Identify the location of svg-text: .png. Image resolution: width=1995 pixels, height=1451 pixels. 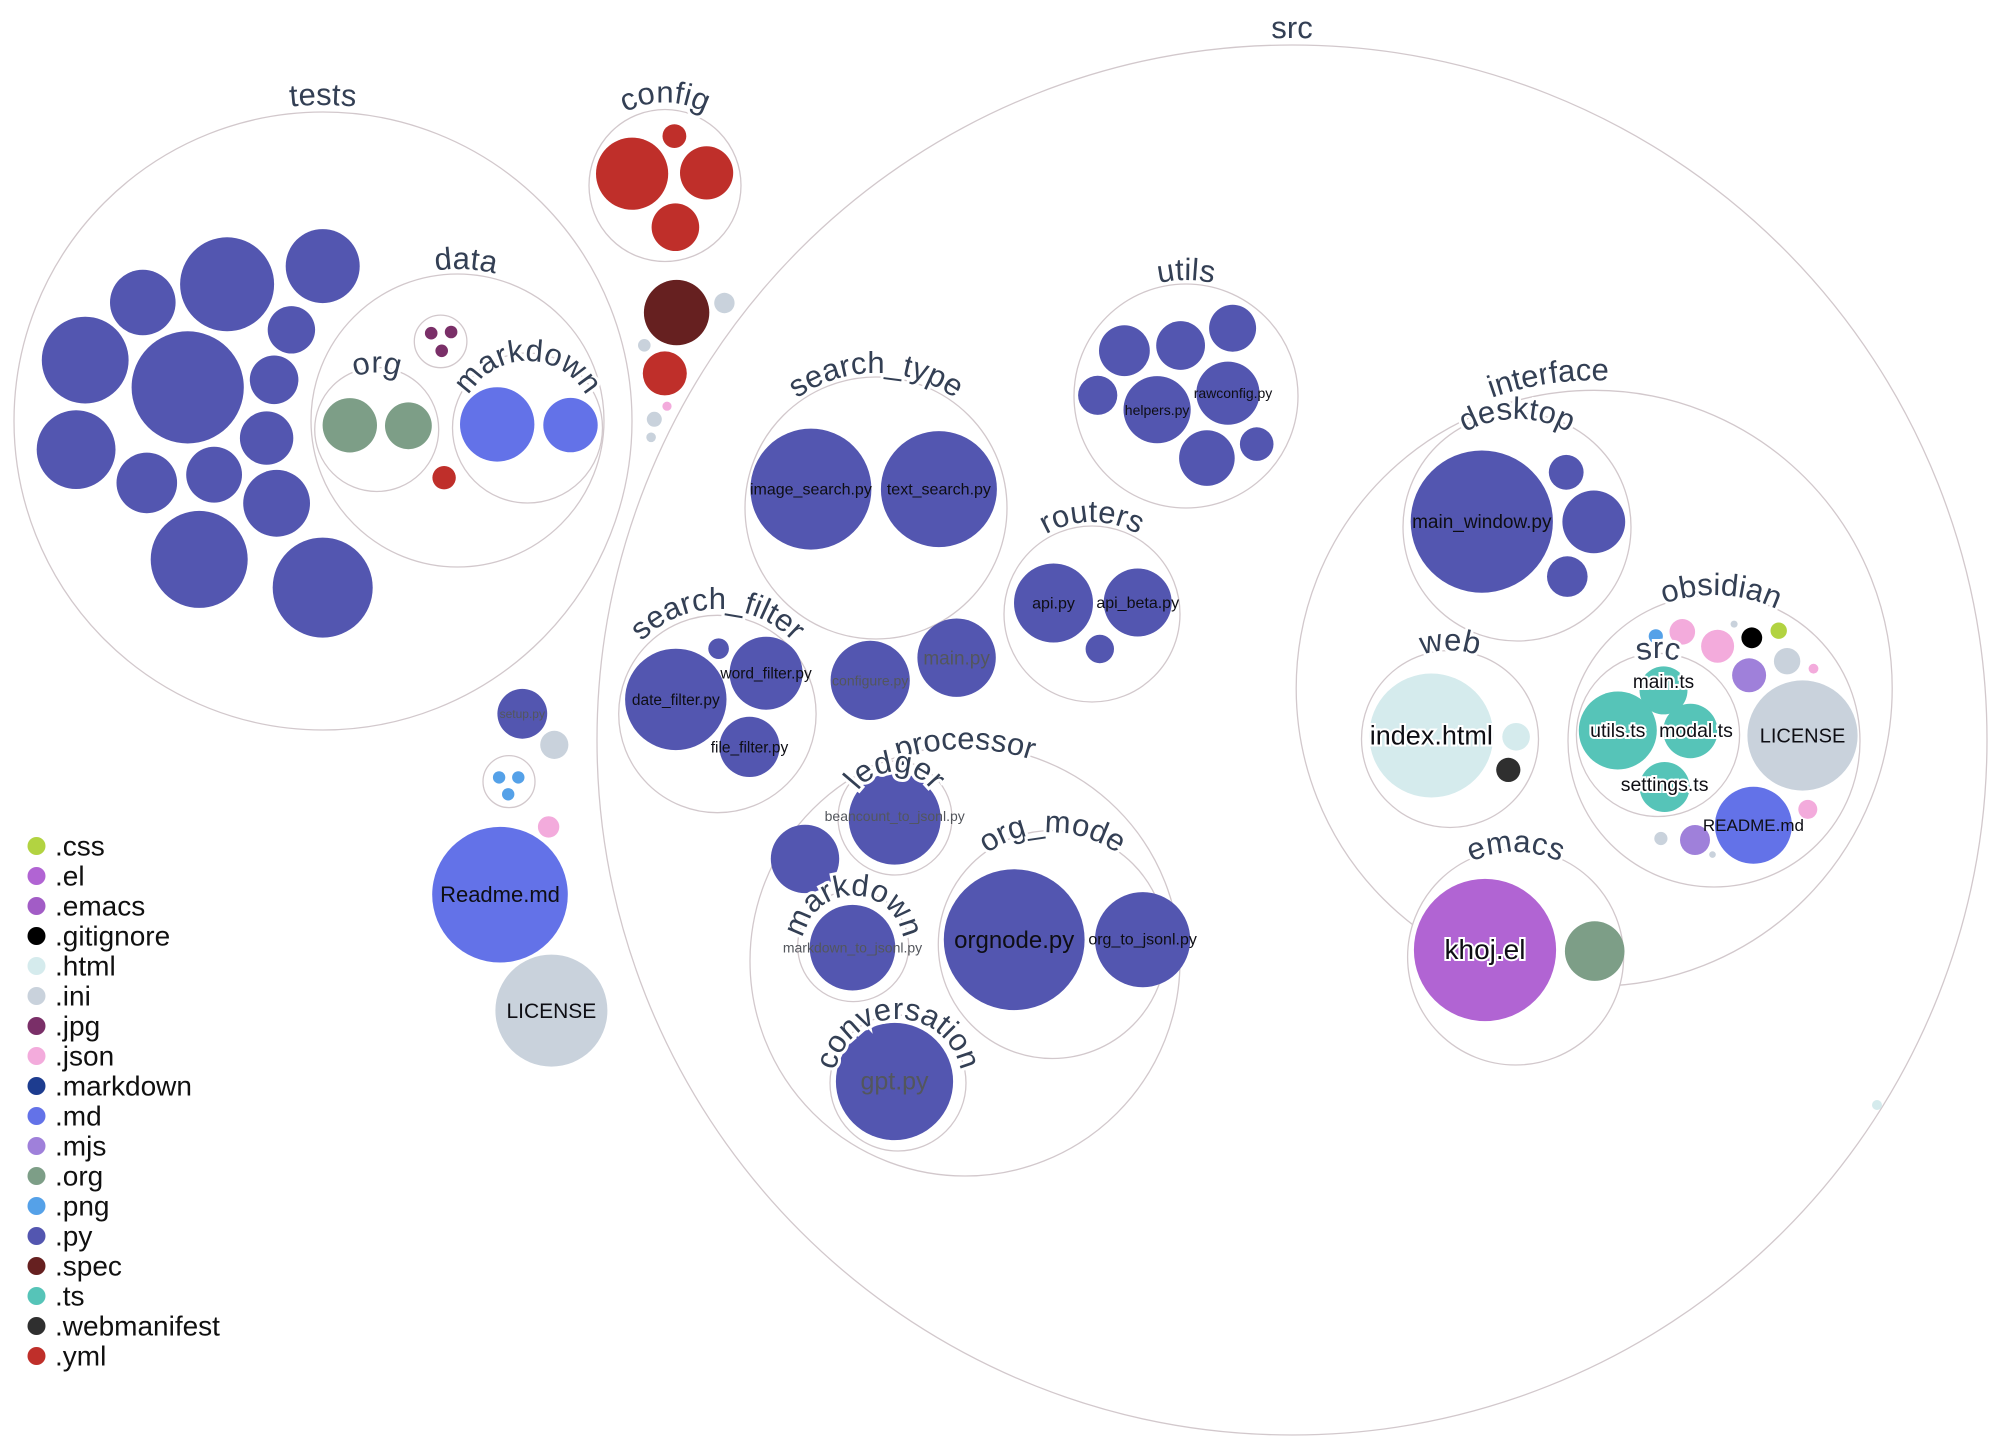
(82, 1206).